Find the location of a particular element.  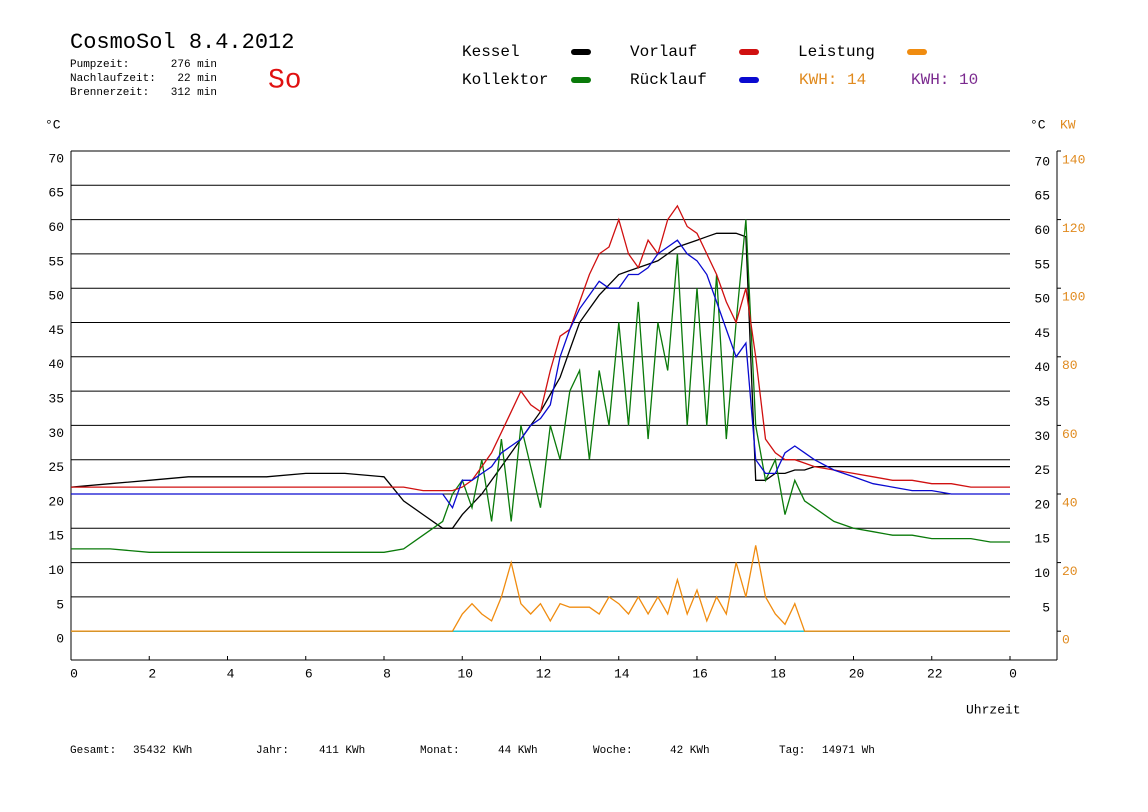

x-tick-label: 12 is located at coordinates (544, 673).